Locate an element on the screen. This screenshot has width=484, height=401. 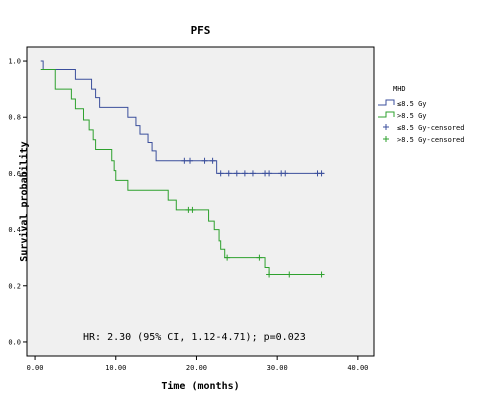
x-tick-label: 30.00 is located at coordinates (277, 368).